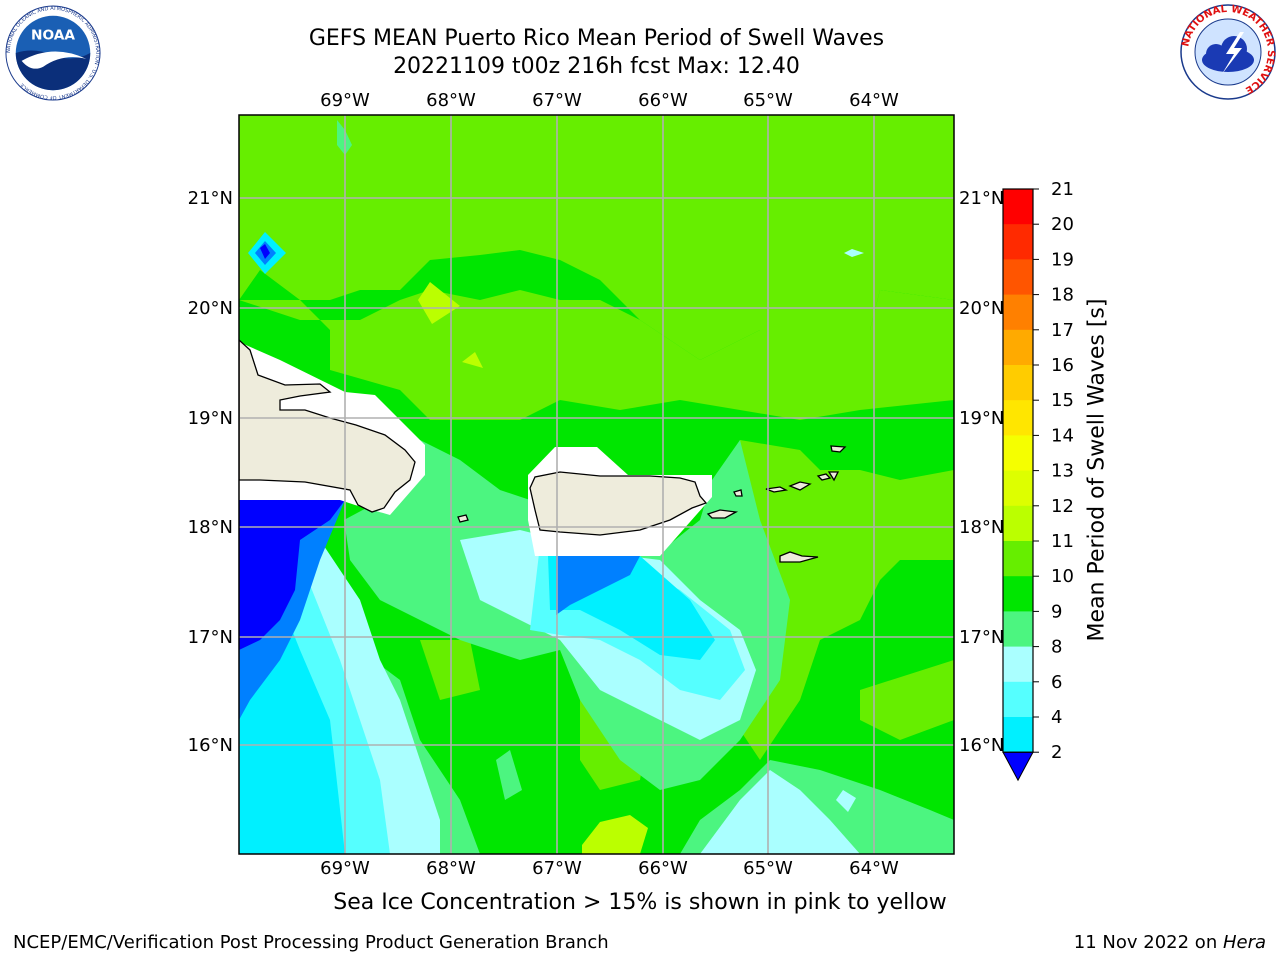  I want to click on lat-labels-left: 21°N 20°N 19°N 18°N 17°N 16°N, so click(210, 472).